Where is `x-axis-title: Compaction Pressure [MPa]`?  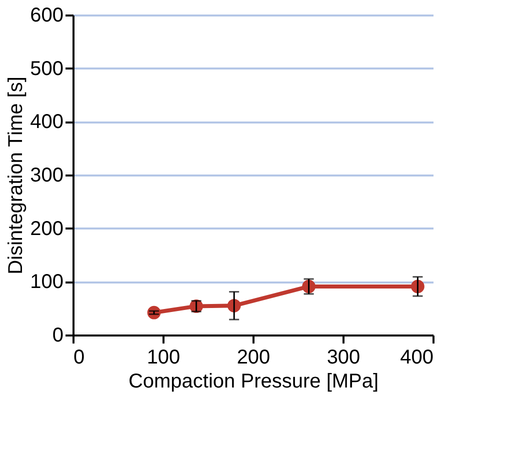
x-axis-title: Compaction Pressure [MPa] is located at coordinates (253, 381).